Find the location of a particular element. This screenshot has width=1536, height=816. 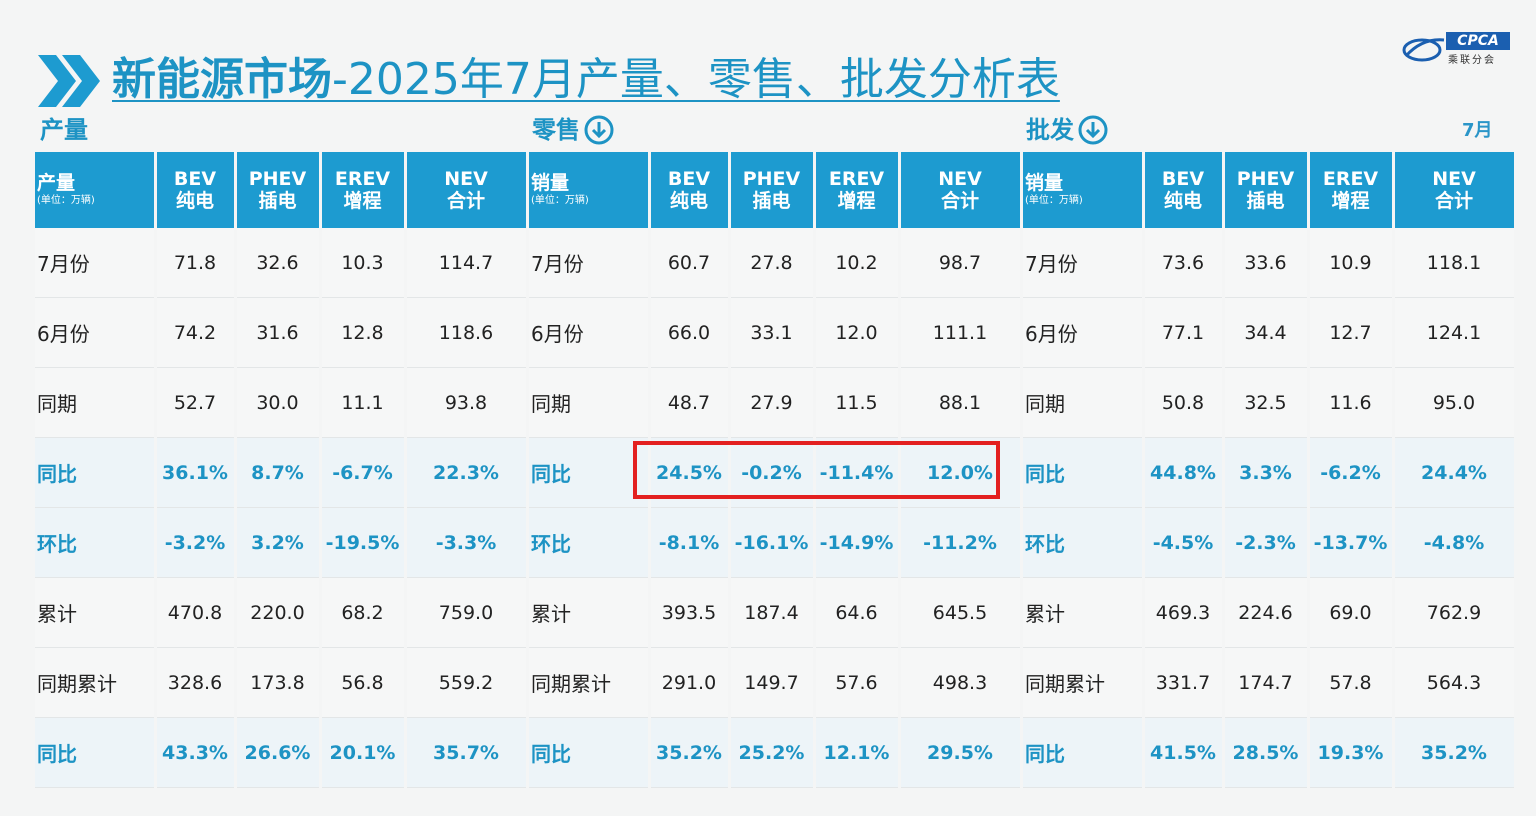

value-cell: 645.5 is located at coordinates (961, 612).